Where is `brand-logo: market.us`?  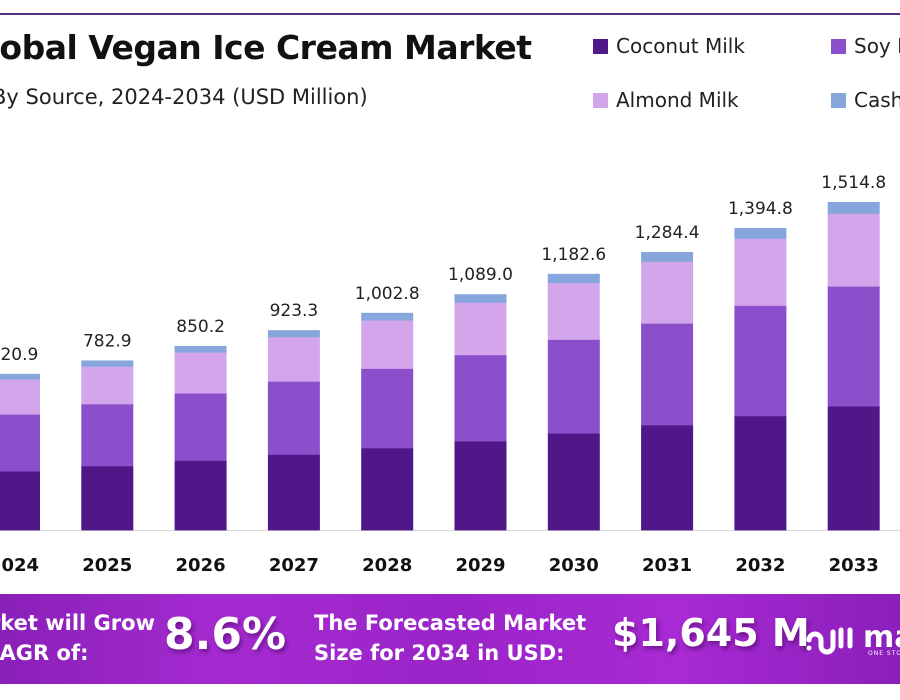
brand-logo: market.us is located at coordinates (852, 638).